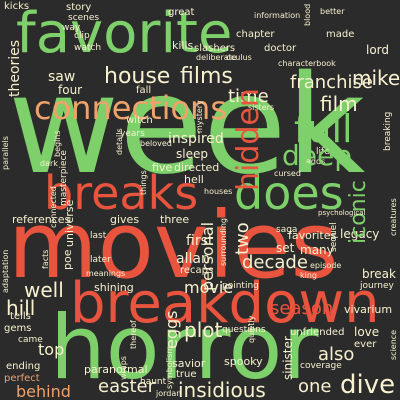 Image resolution: width=400 pixels, height=400 pixels. I want to click on word-surrounding: surrounding, so click(223, 242).